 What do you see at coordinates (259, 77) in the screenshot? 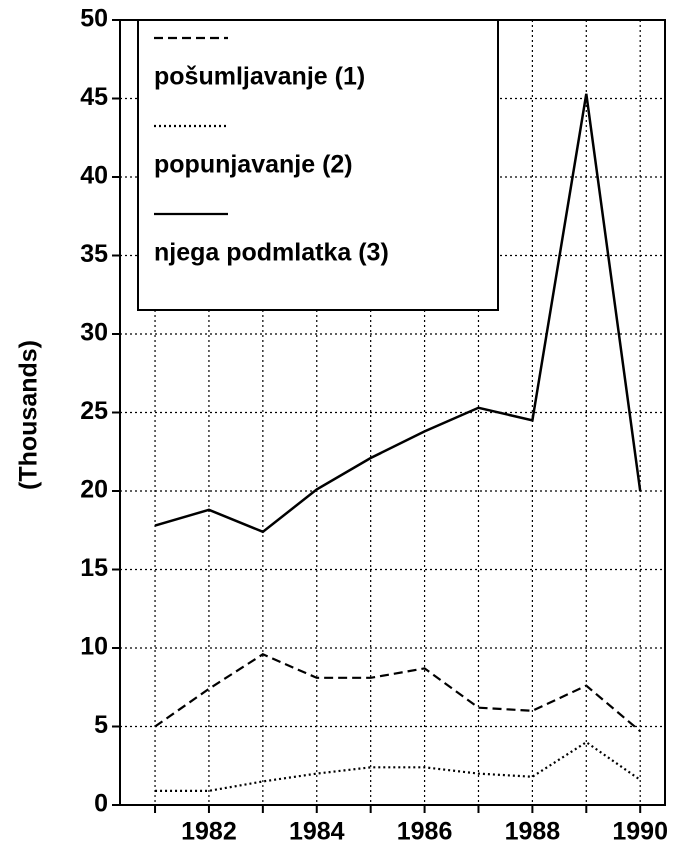
I see `legend-label: pošumljavanje (1)` at bounding box center [259, 77].